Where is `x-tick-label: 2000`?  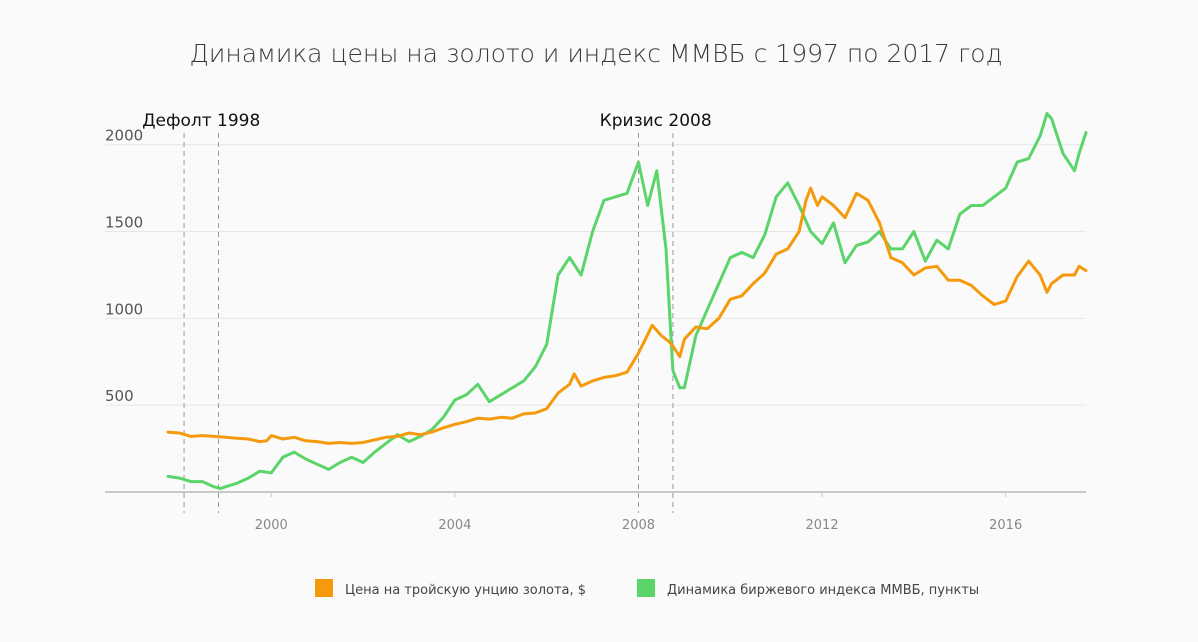
x-tick-label: 2000 is located at coordinates (271, 525).